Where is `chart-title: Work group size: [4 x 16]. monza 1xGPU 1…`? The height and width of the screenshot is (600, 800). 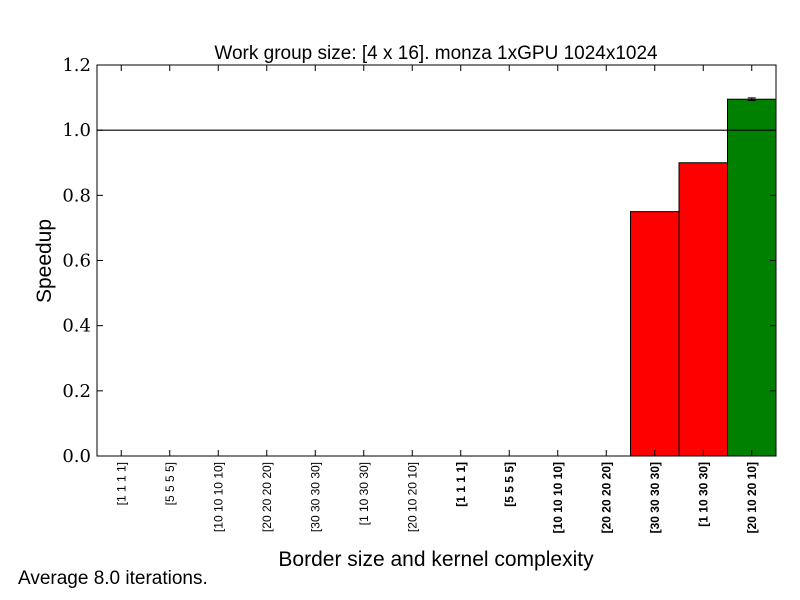
chart-title: Work group size: [4 x 16]. monza 1xGPU 1… is located at coordinates (436, 53).